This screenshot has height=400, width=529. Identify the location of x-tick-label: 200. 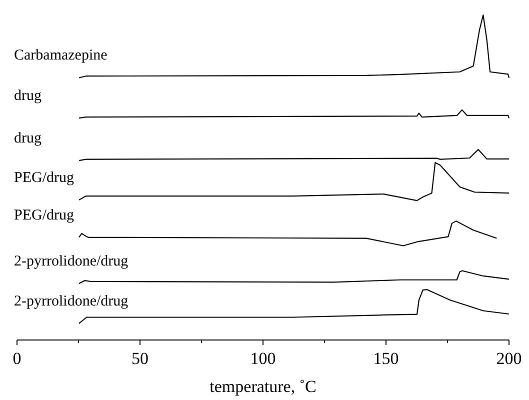
(509, 358).